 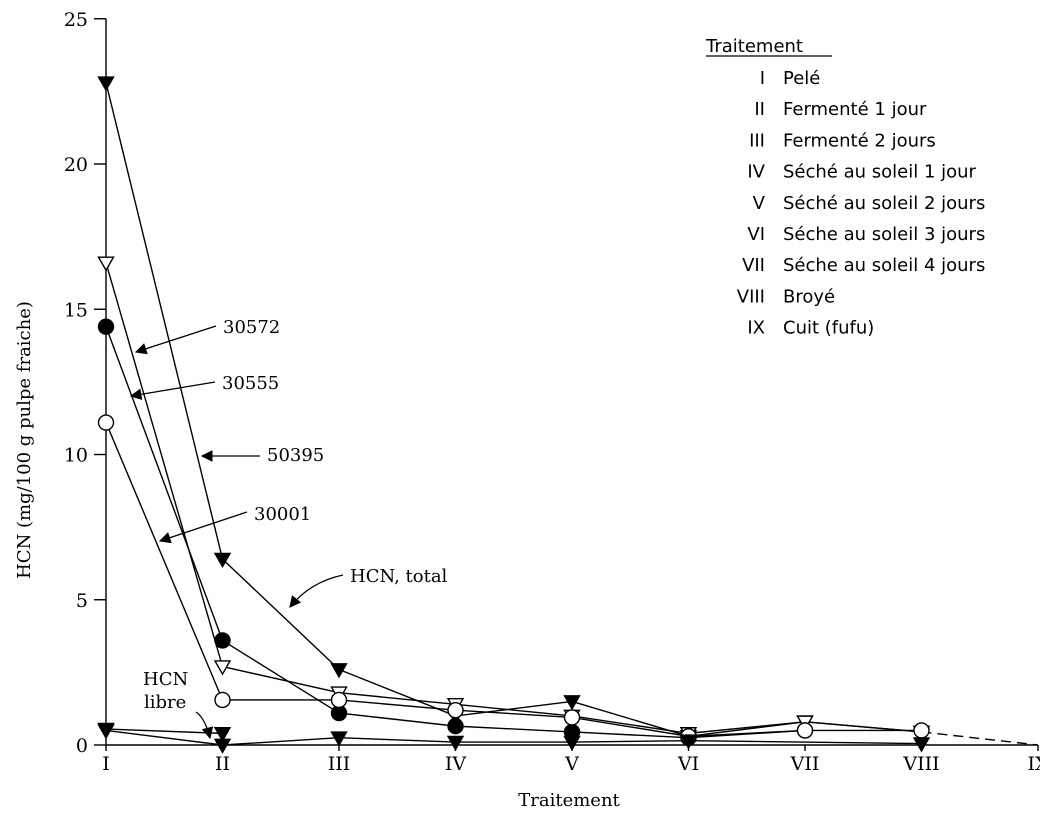 What do you see at coordinates (282, 514) in the screenshot?
I see `annotation-30001: 30001` at bounding box center [282, 514].